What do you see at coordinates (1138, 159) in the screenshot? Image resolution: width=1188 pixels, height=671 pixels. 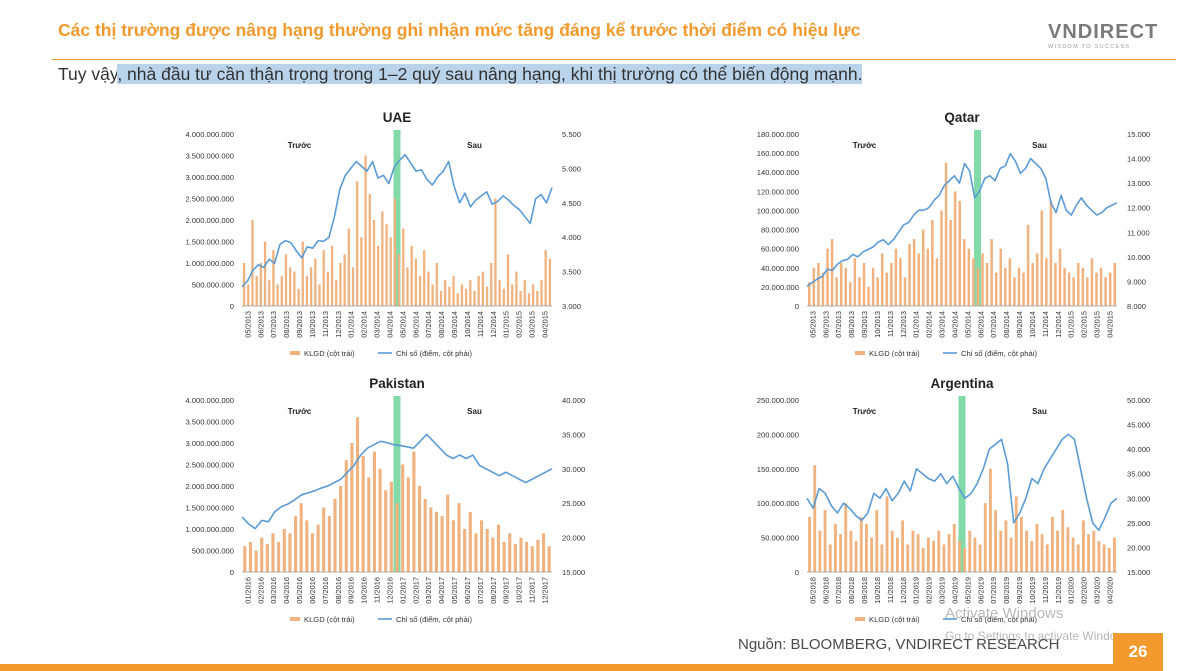 I see `right-axis-tick: 14.000` at bounding box center [1138, 159].